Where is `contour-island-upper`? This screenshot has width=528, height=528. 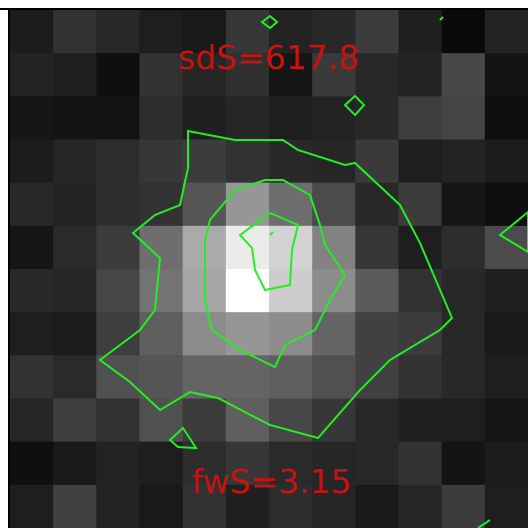 contour-island-upper is located at coordinates (354, 105).